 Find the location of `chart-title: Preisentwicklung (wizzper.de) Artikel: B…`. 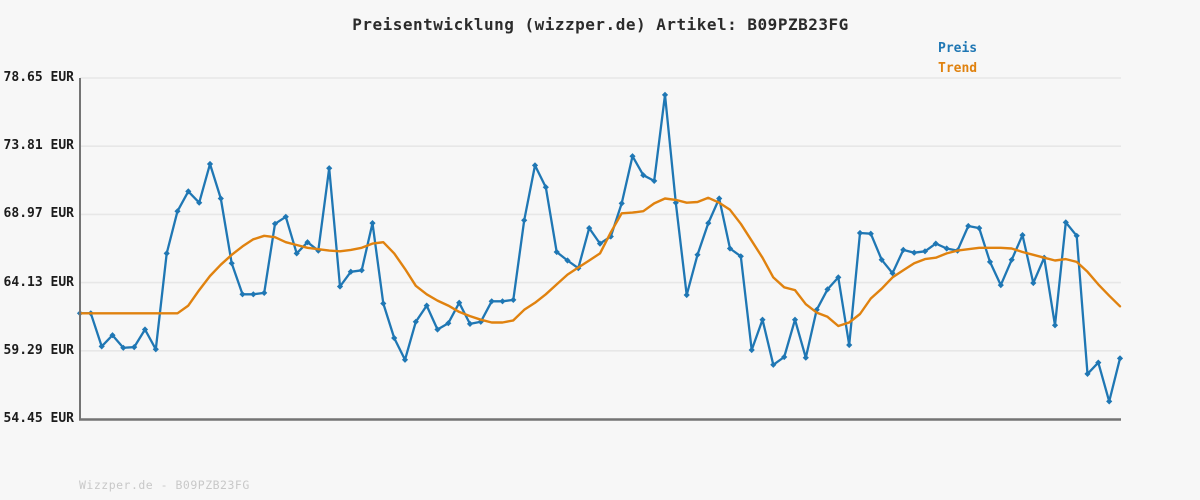

chart-title: Preisentwicklung (wizzper.de) Artikel: B… is located at coordinates (600, 24).